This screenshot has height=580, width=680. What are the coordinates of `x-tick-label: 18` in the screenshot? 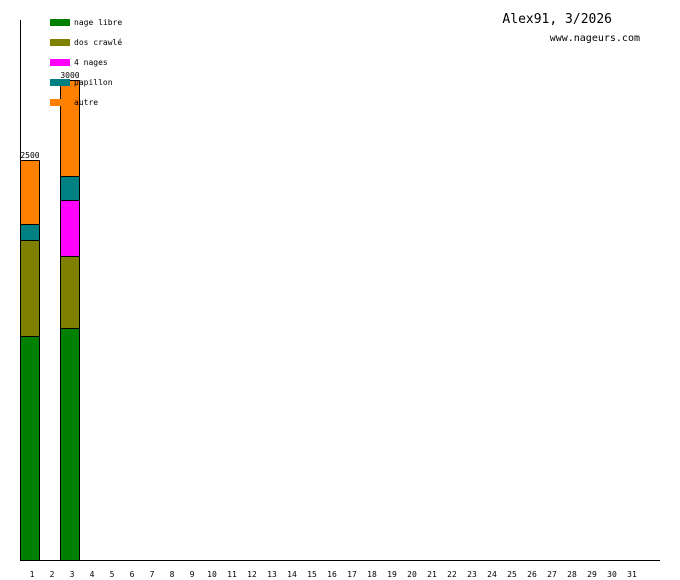 It's located at (372, 574).